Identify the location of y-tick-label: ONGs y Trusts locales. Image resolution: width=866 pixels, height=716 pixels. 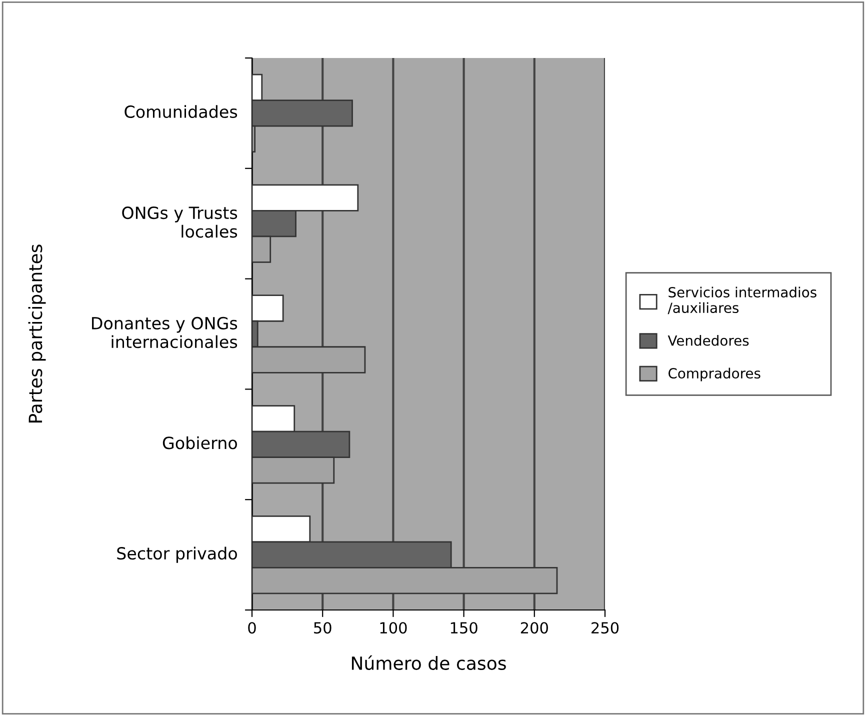
(180, 222).